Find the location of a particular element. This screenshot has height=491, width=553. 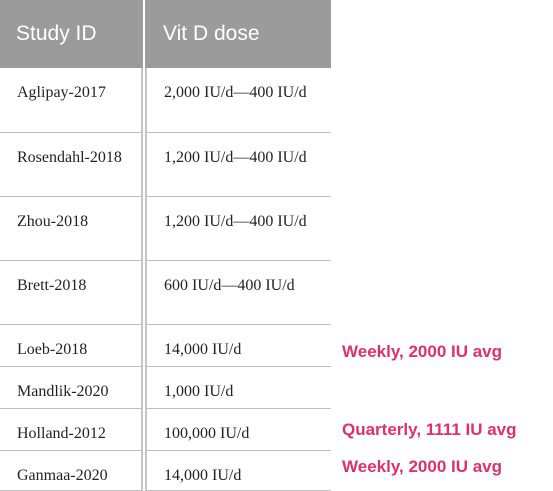

dose-cell: 600 IU/d—400 IU/d is located at coordinates (237, 292).